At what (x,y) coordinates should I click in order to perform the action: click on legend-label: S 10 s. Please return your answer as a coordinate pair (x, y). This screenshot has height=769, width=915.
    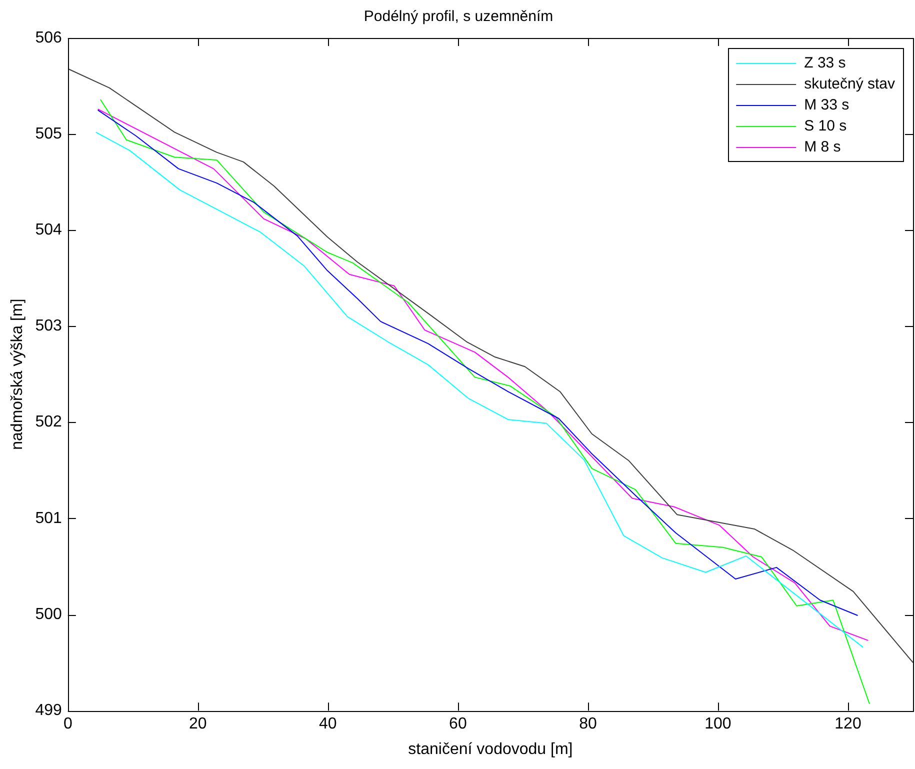
    Looking at the image, I should click on (825, 126).